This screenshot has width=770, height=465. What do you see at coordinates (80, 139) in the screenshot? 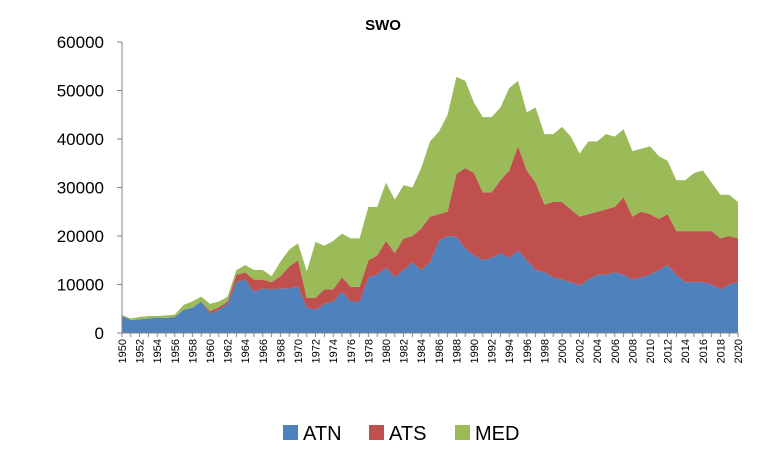
I see `y-tick-label: 40000` at bounding box center [80, 139].